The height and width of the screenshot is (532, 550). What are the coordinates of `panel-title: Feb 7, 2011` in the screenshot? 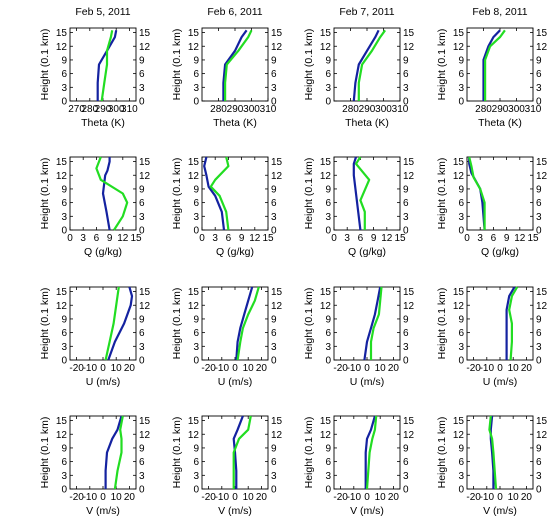 It's located at (366, 12).